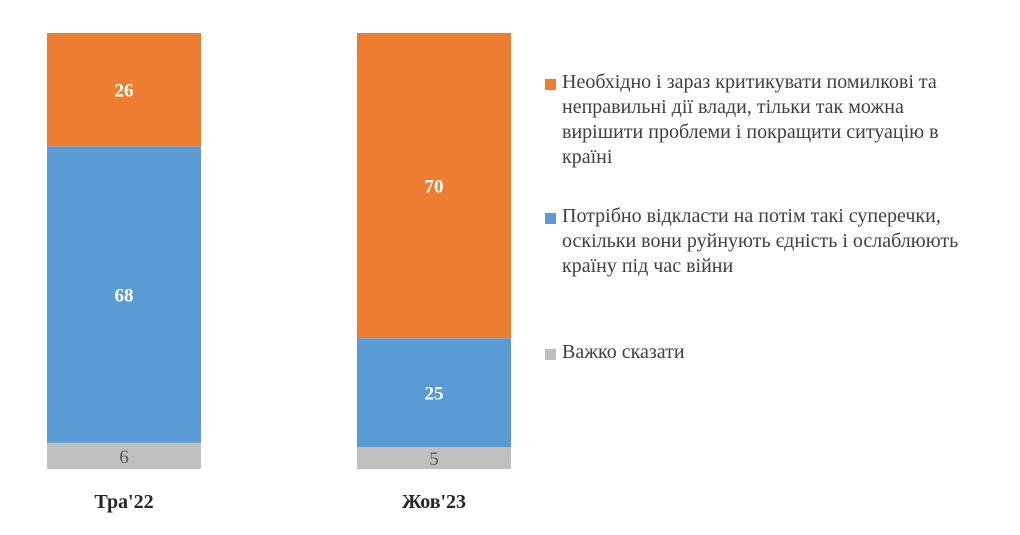 Image resolution: width=1020 pixels, height=535 pixels. I want to click on category-label-1: Жов'23, so click(434, 502).